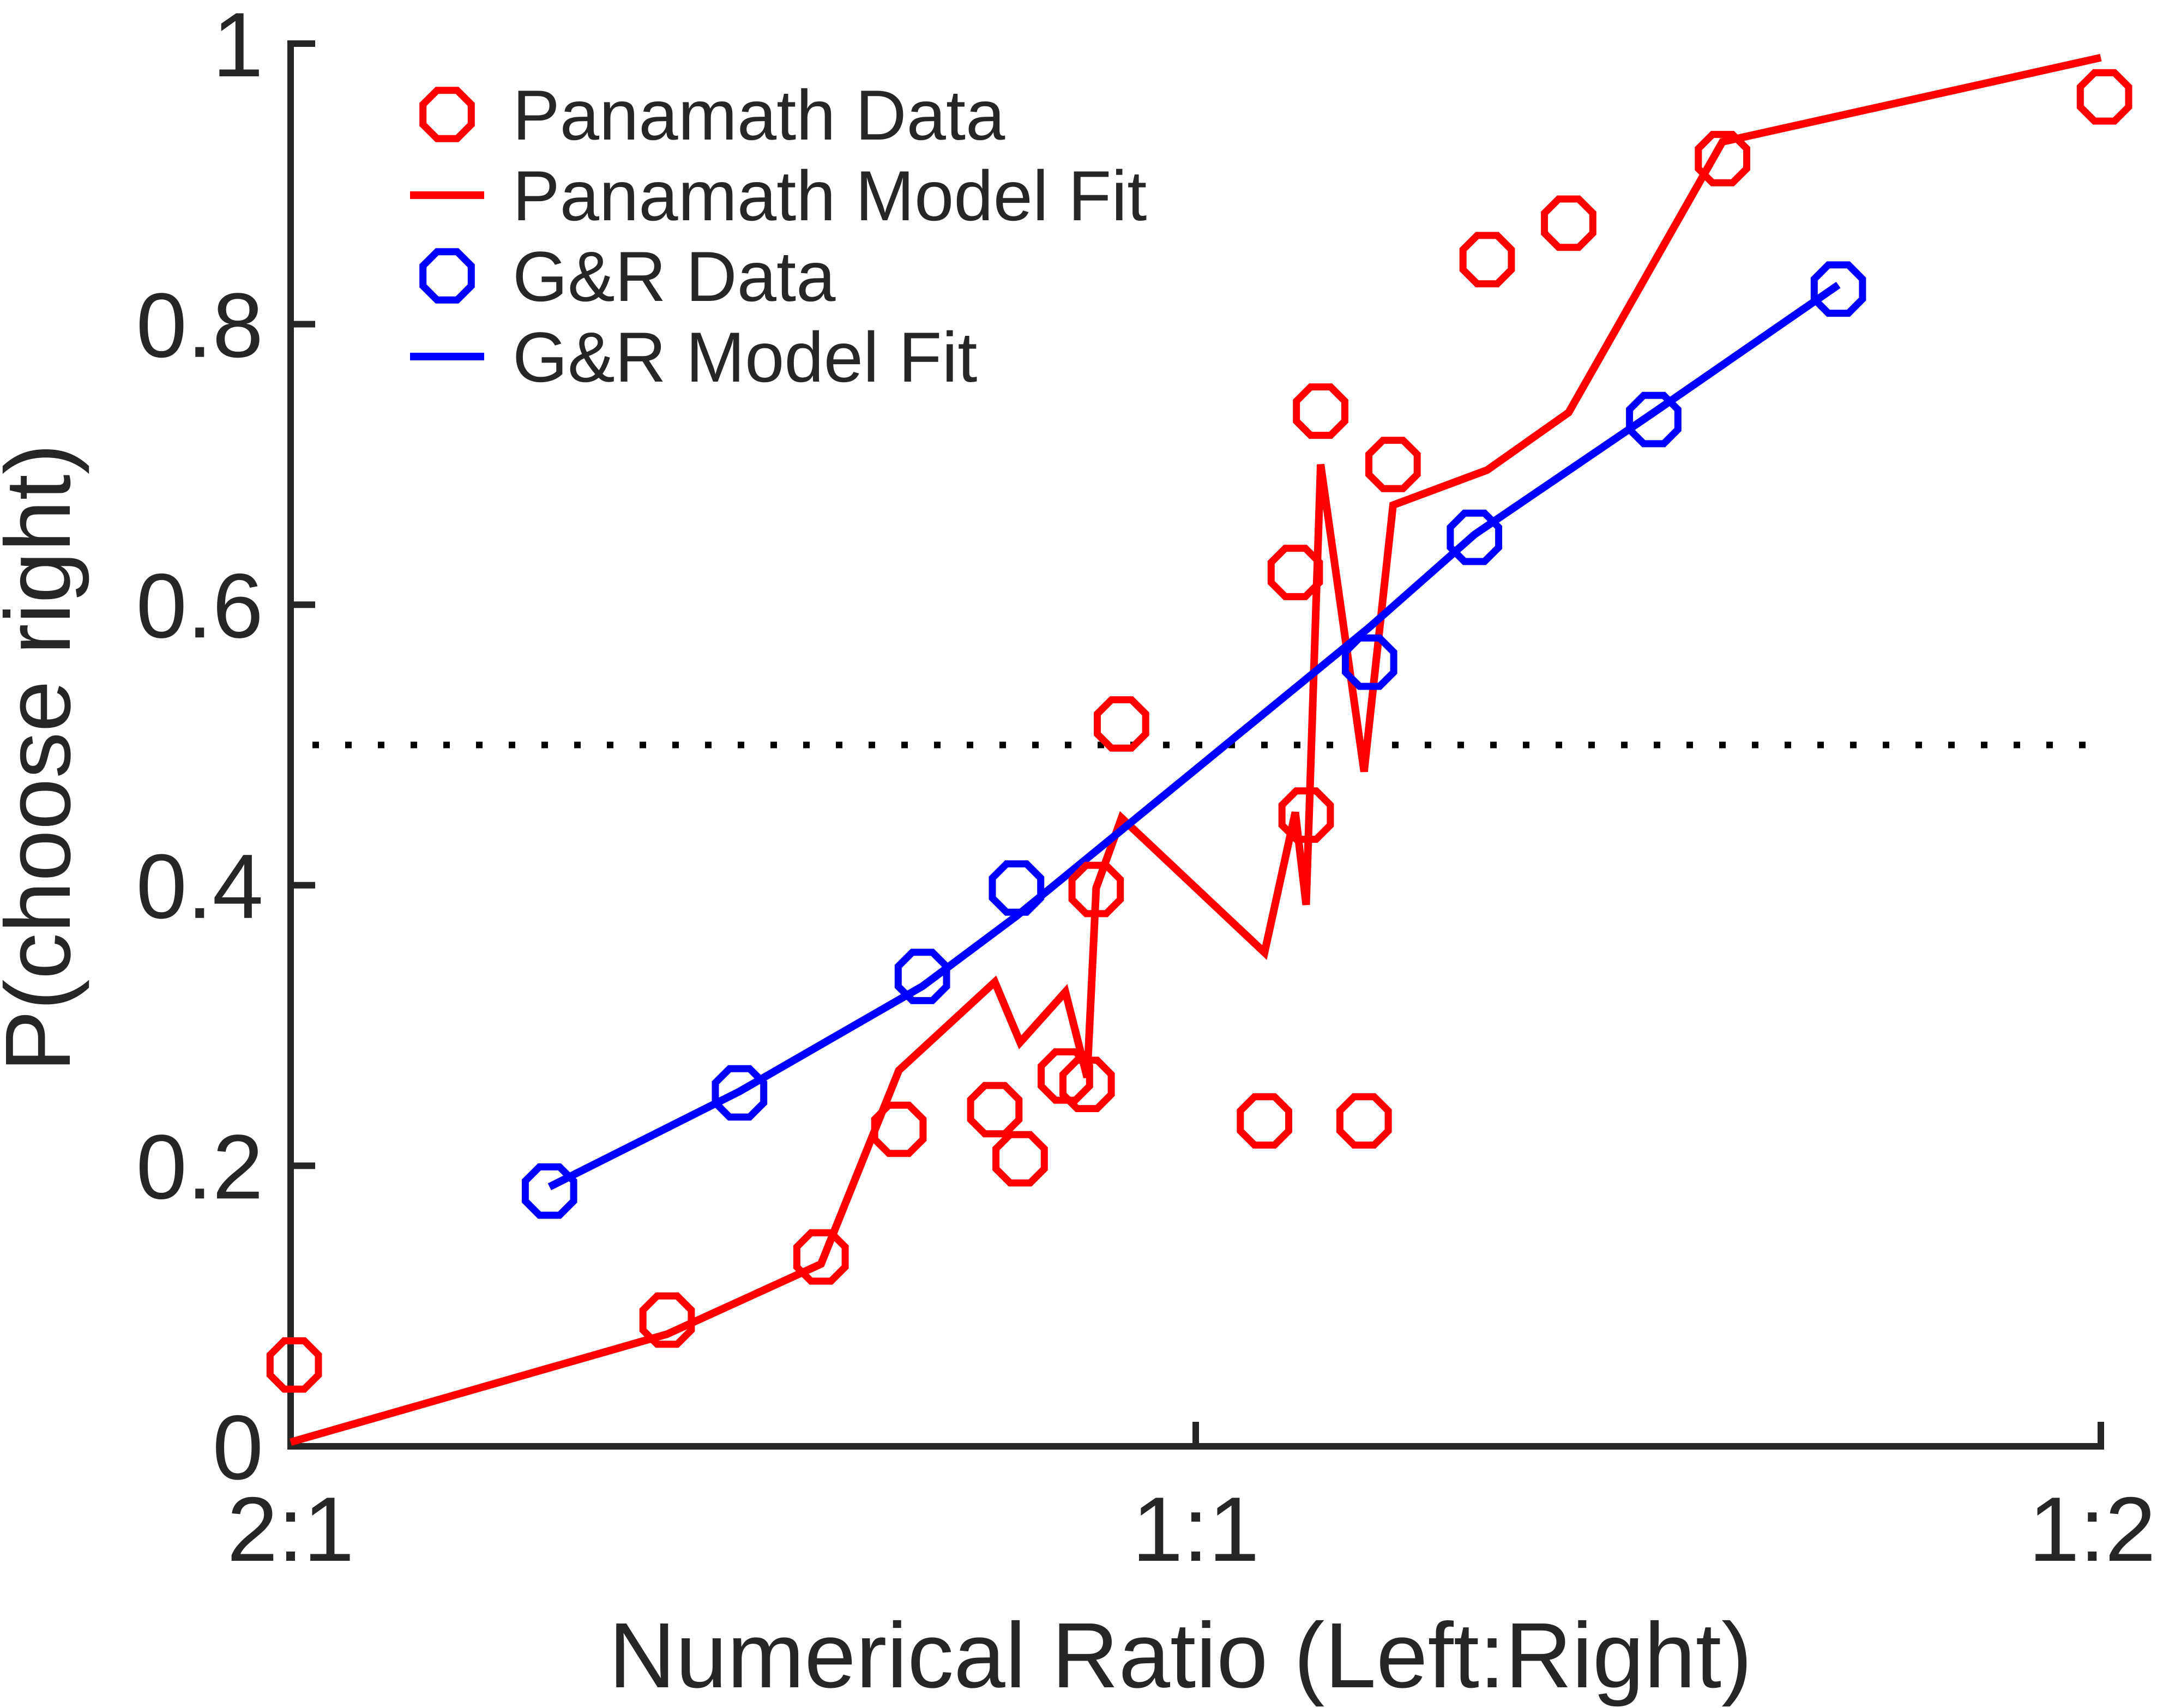 This screenshot has height=1708, width=2157. Describe the element at coordinates (199, 325) in the screenshot. I see `y-tick-label: 0.8` at that location.